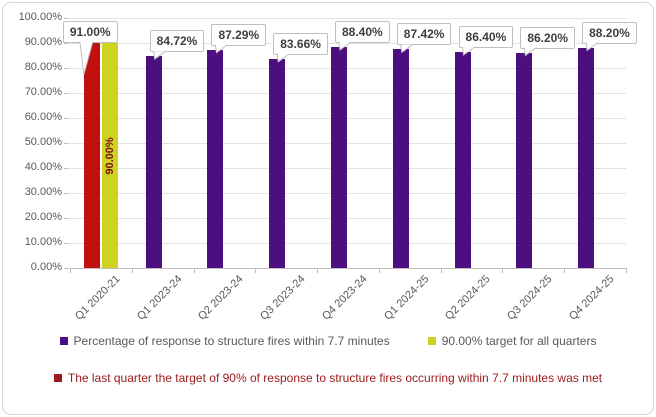  What do you see at coordinates (97, 298) in the screenshot?
I see `x-axis-tick-label: Q1 2020-21` at bounding box center [97, 298].